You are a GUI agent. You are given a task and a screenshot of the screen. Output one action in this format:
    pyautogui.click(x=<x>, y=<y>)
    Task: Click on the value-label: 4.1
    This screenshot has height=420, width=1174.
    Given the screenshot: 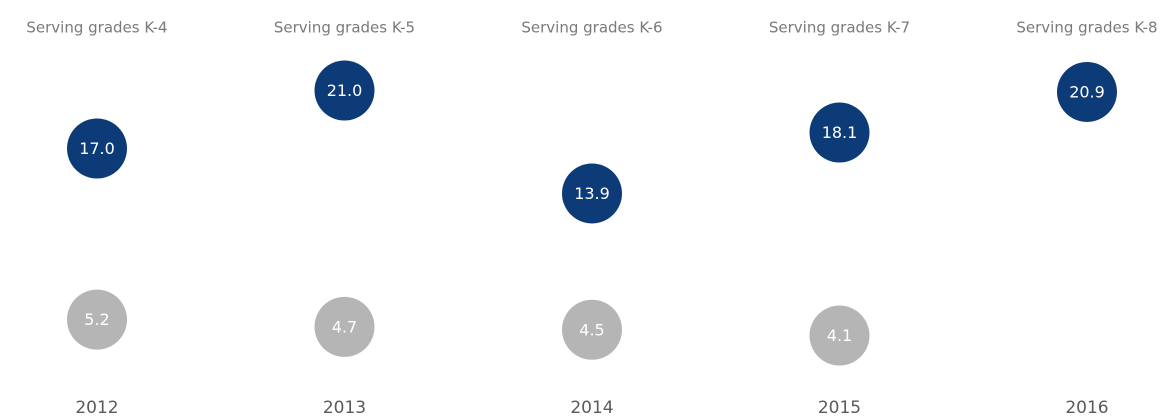 What is the action you would take?
    pyautogui.click(x=839, y=335)
    